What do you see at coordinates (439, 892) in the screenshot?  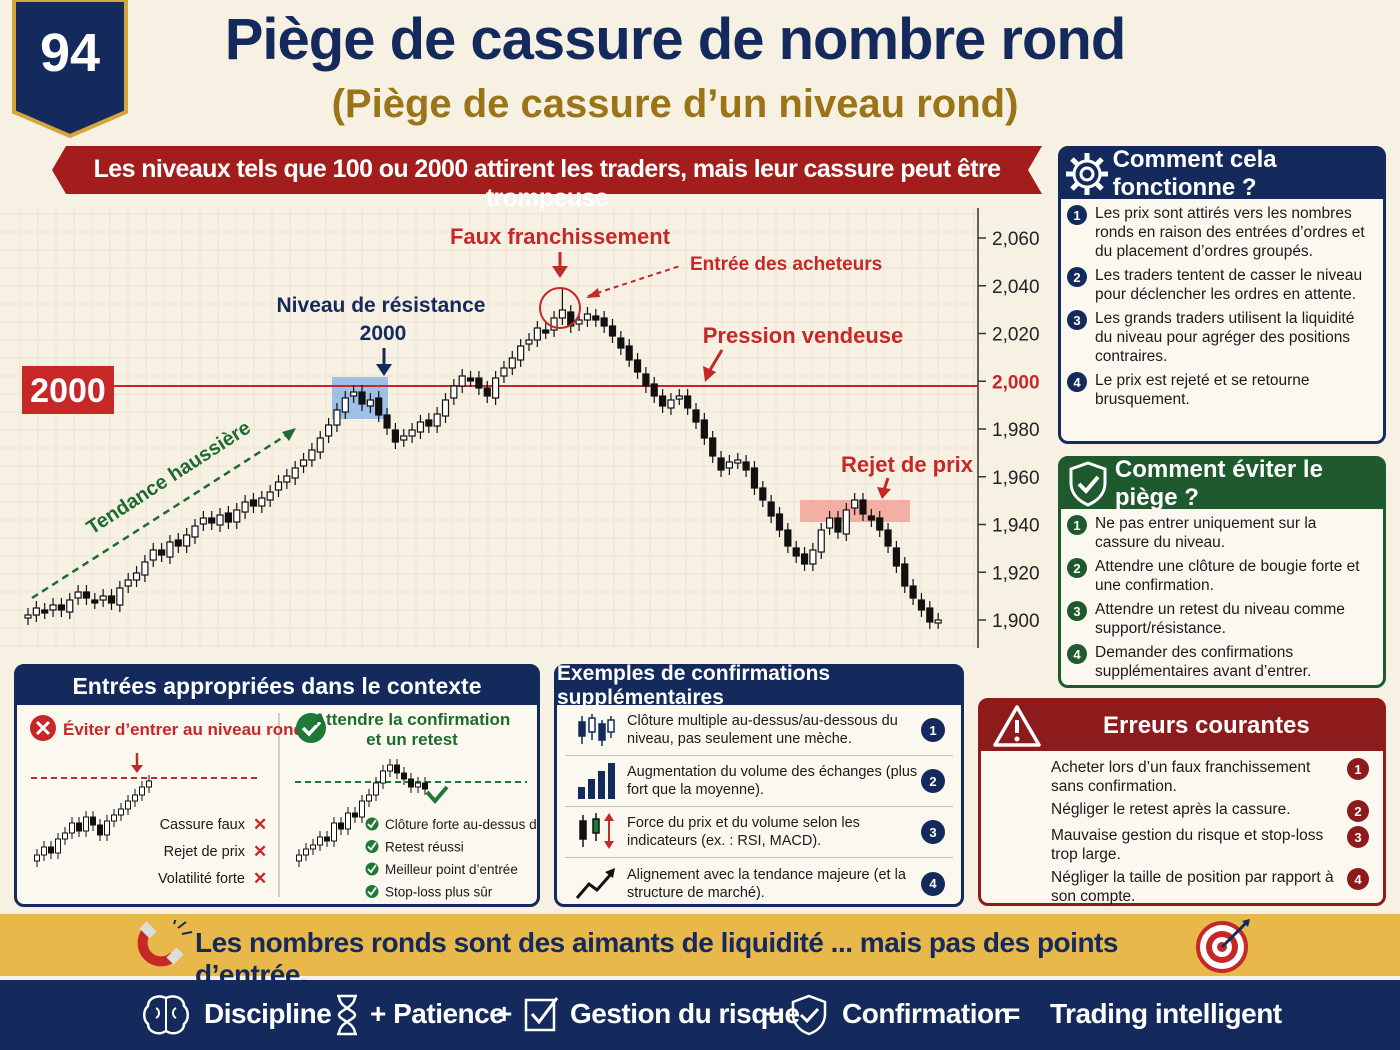 I see `good-item-label: Stop-loss plus sûr` at bounding box center [439, 892].